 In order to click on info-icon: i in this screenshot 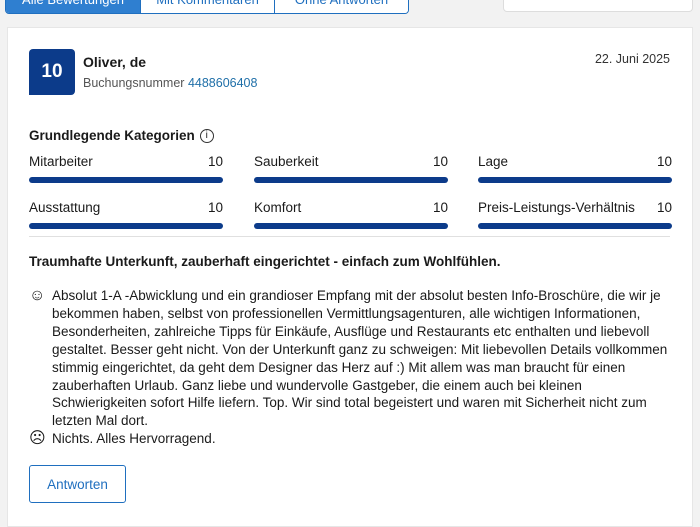, I will do `click(206, 135)`.